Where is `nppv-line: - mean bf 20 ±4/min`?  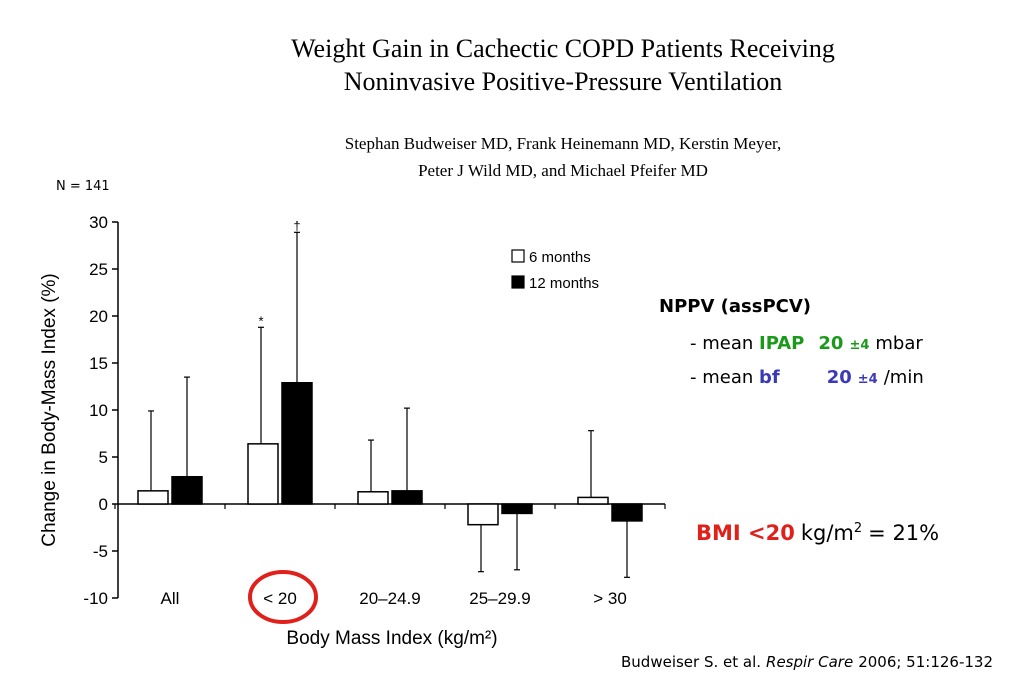 nppv-line: - mean bf 20 ±4/min is located at coordinates (807, 377).